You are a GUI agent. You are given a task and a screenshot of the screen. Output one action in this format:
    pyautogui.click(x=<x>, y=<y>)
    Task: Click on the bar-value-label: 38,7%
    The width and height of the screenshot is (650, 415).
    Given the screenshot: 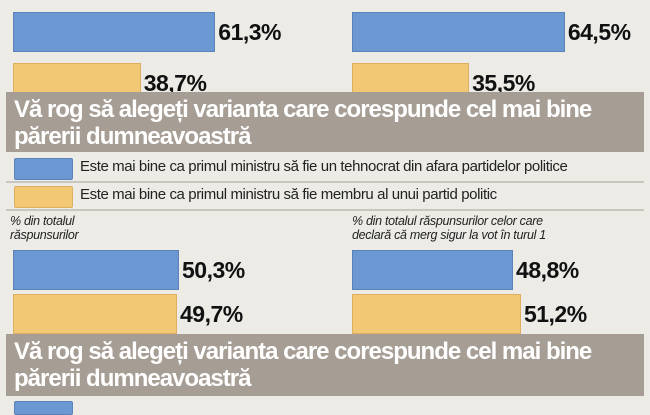 What is the action you would take?
    pyautogui.click(x=175, y=83)
    